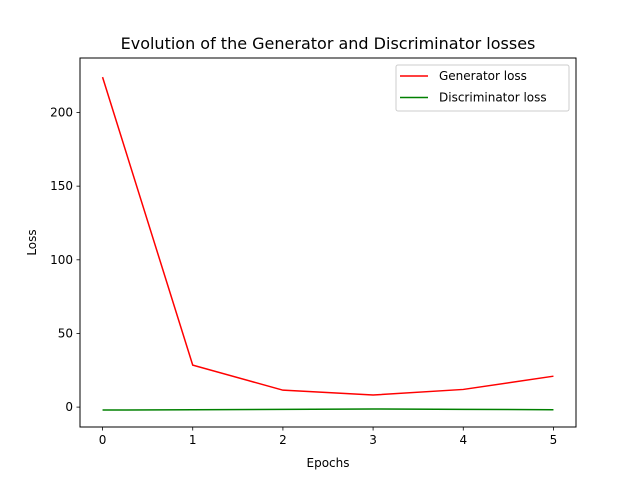  I want to click on x-tick-label-2: 2, so click(283, 440).